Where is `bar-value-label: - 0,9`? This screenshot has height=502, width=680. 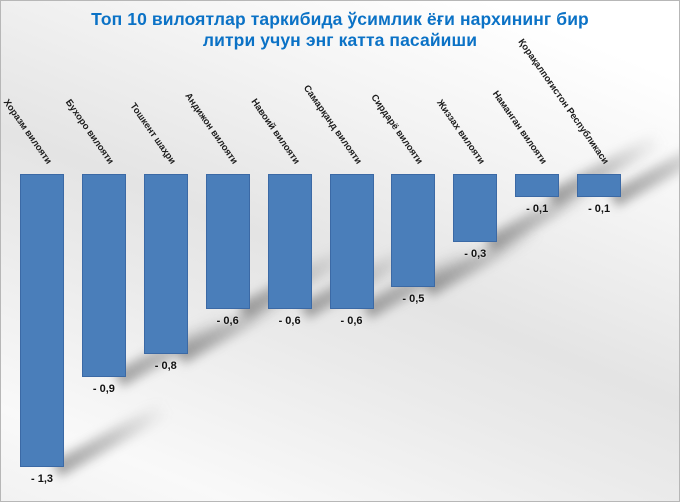 bar-value-label: - 0,9 is located at coordinates (103, 388).